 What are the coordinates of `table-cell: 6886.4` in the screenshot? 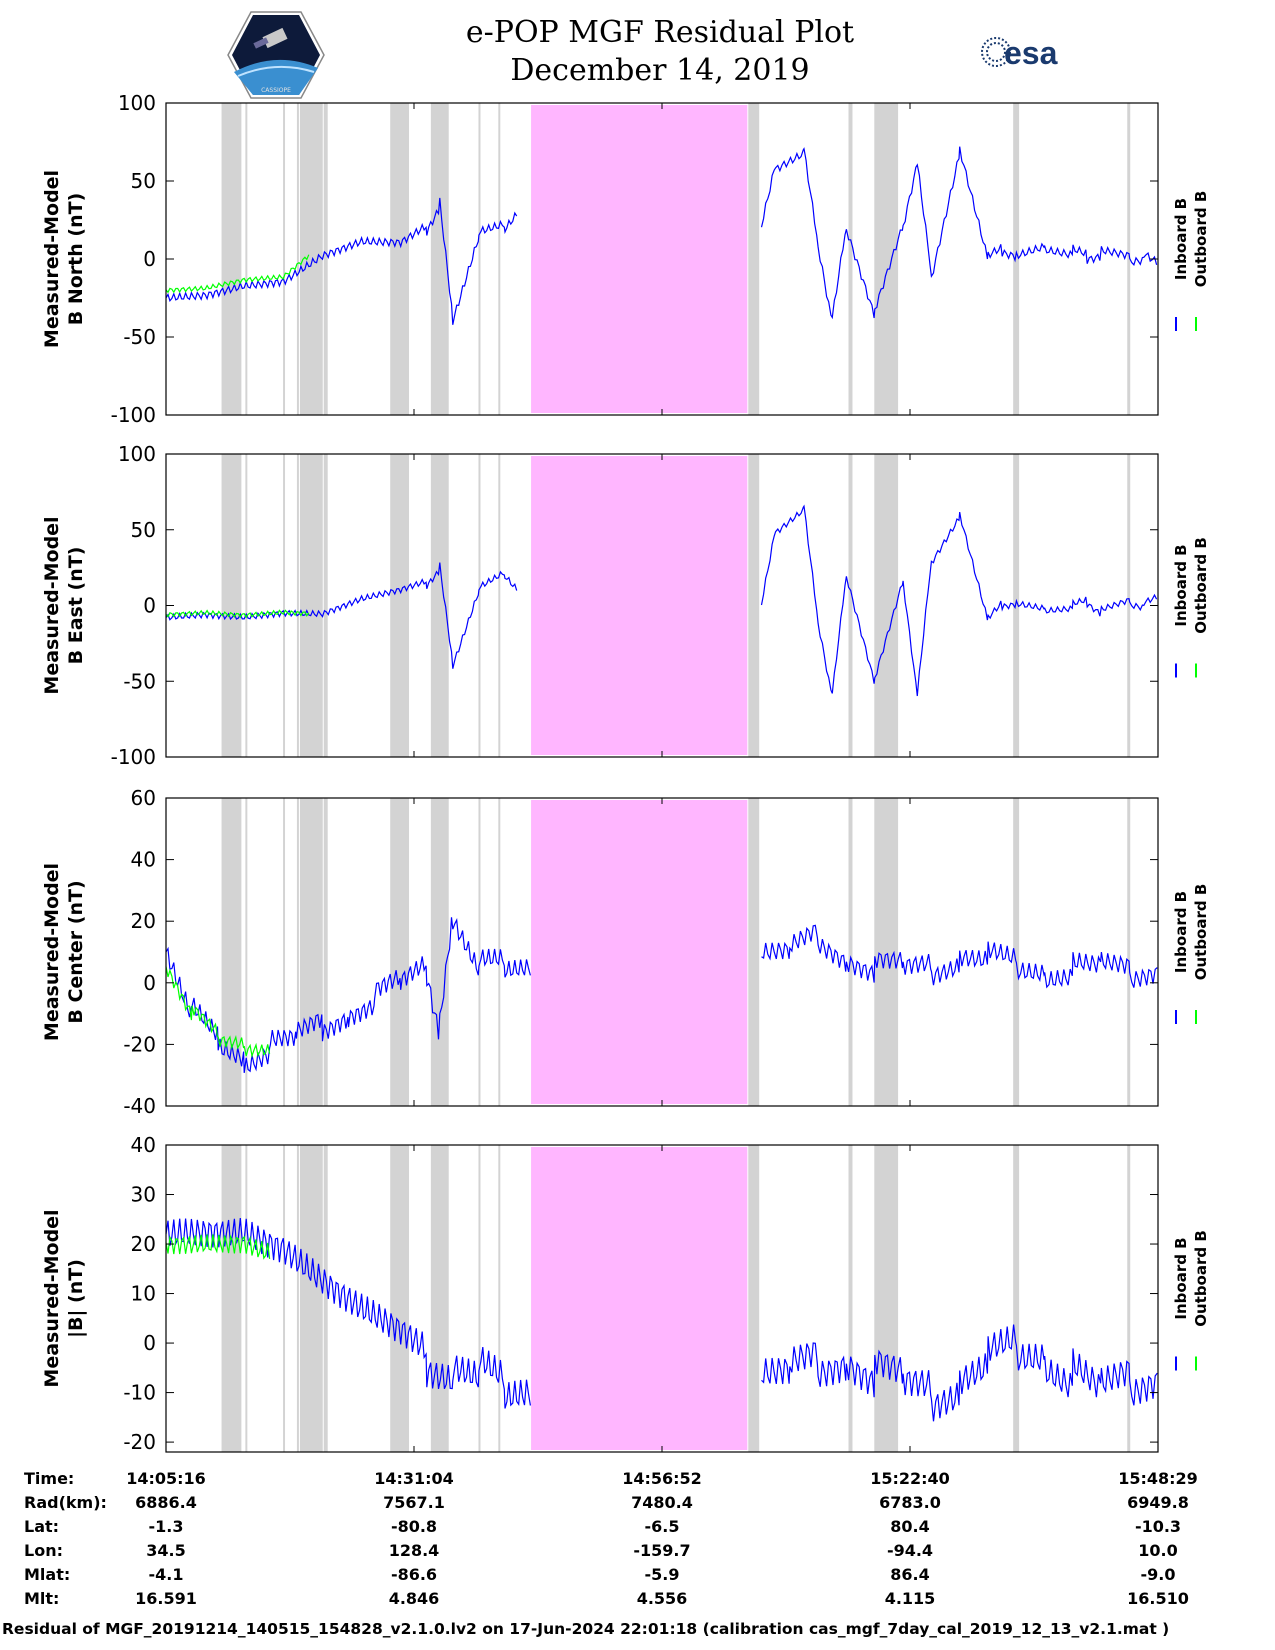 It's located at (166, 1502).